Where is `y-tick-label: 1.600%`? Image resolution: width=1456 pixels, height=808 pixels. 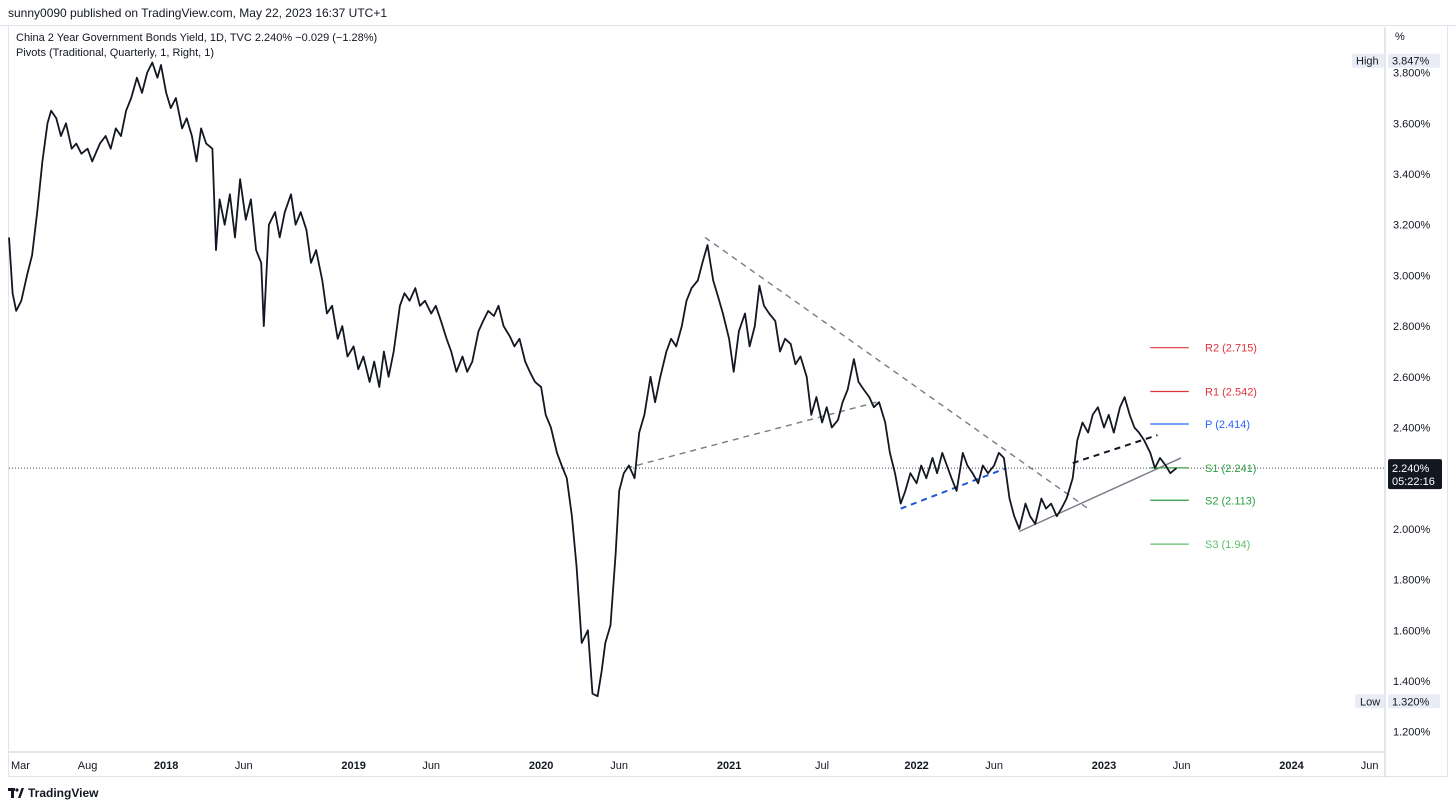 y-tick-label: 1.600% is located at coordinates (1412, 631).